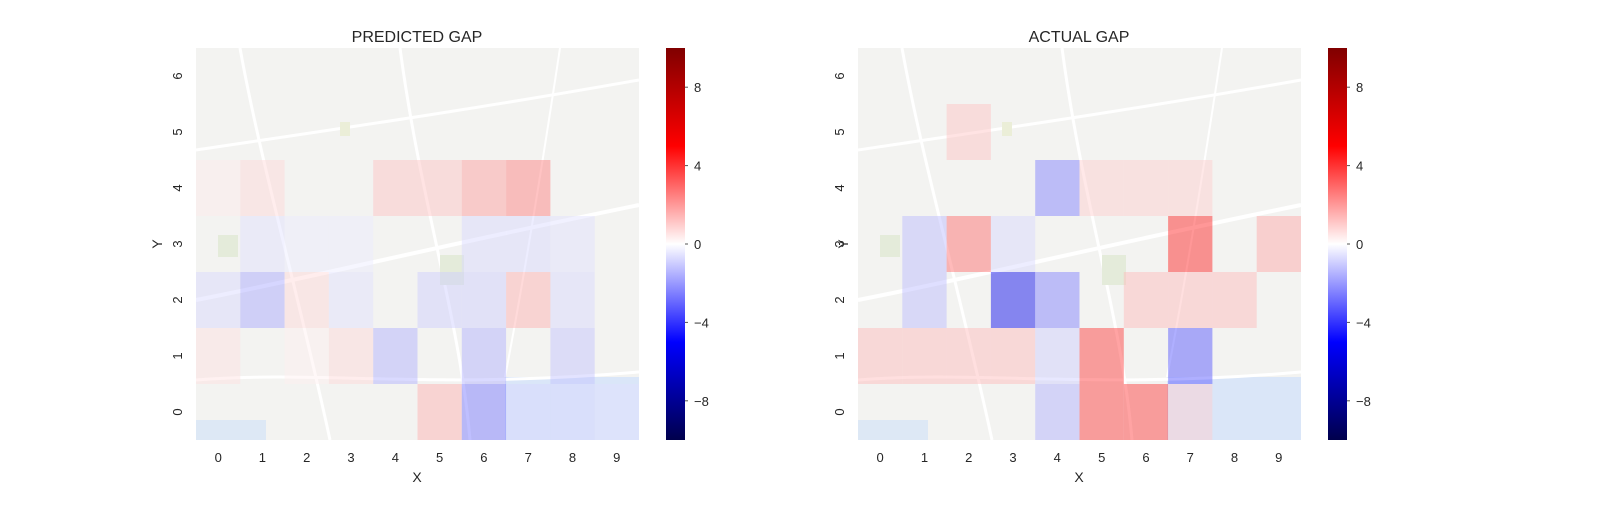 The width and height of the screenshot is (1600, 505). I want to click on chart-title: PREDICTED GAP, so click(417, 37).